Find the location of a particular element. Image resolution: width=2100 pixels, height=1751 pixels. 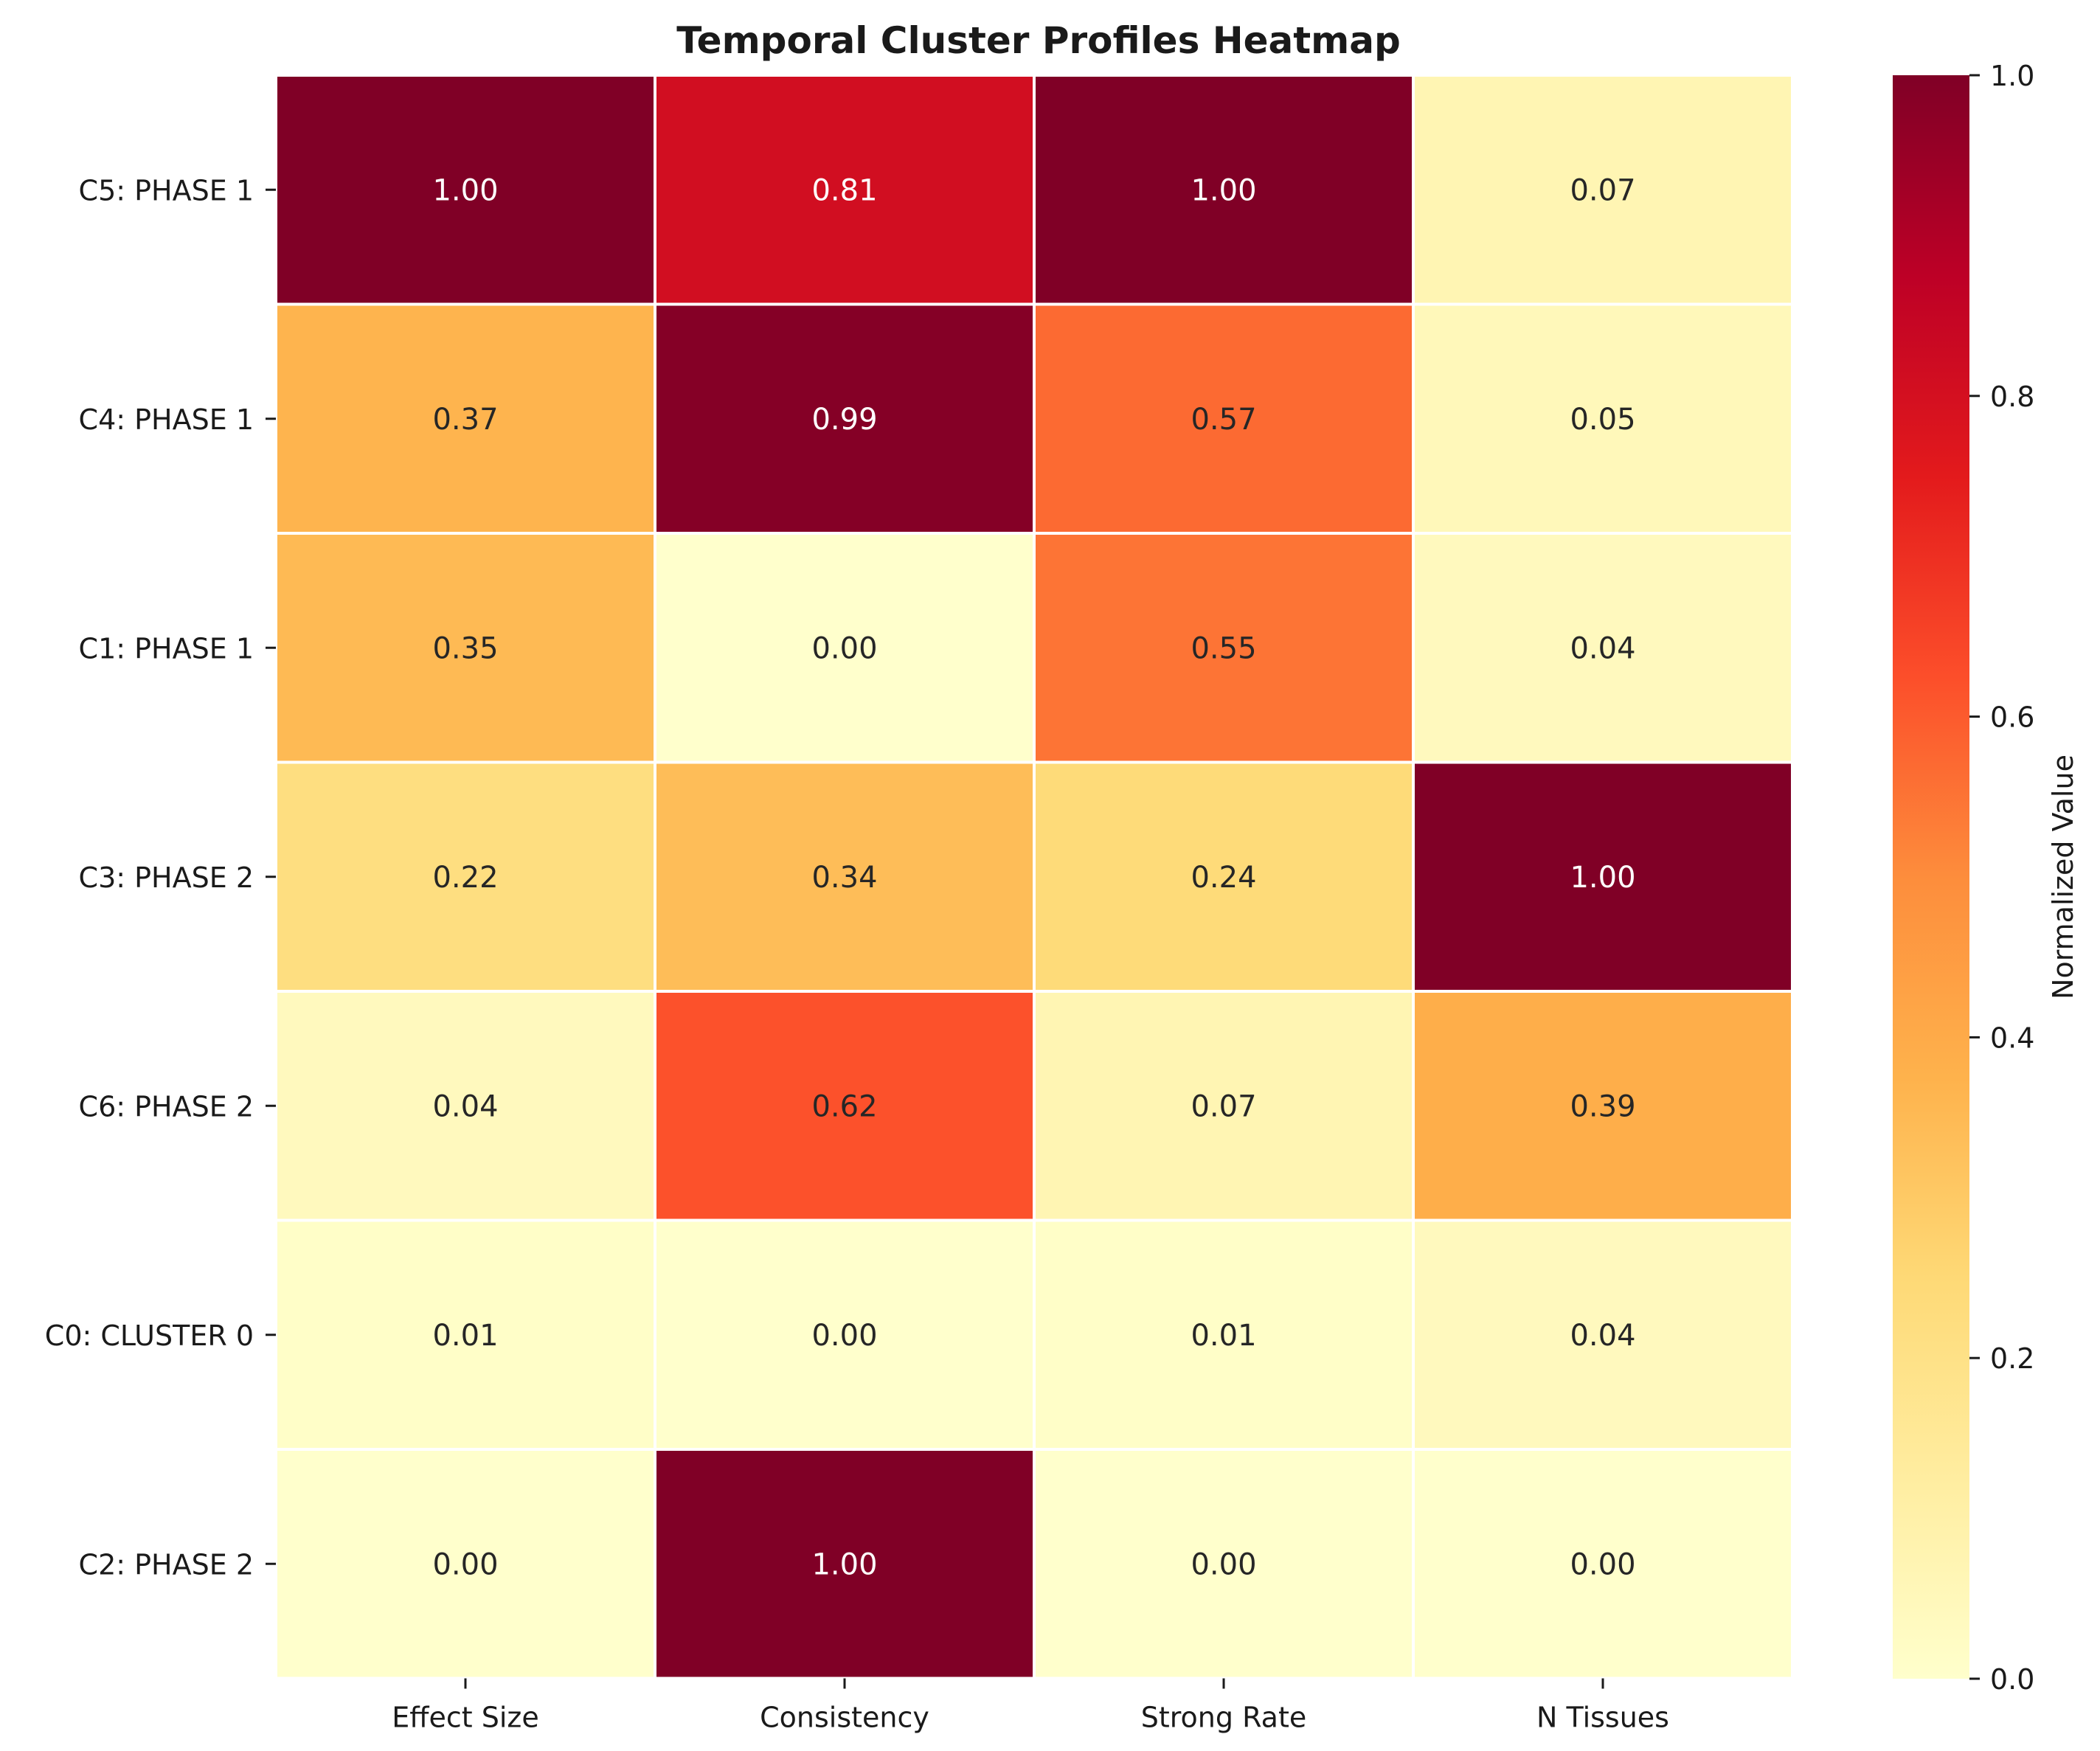

colorbar-tick-label: 1.0 is located at coordinates (2012, 76).